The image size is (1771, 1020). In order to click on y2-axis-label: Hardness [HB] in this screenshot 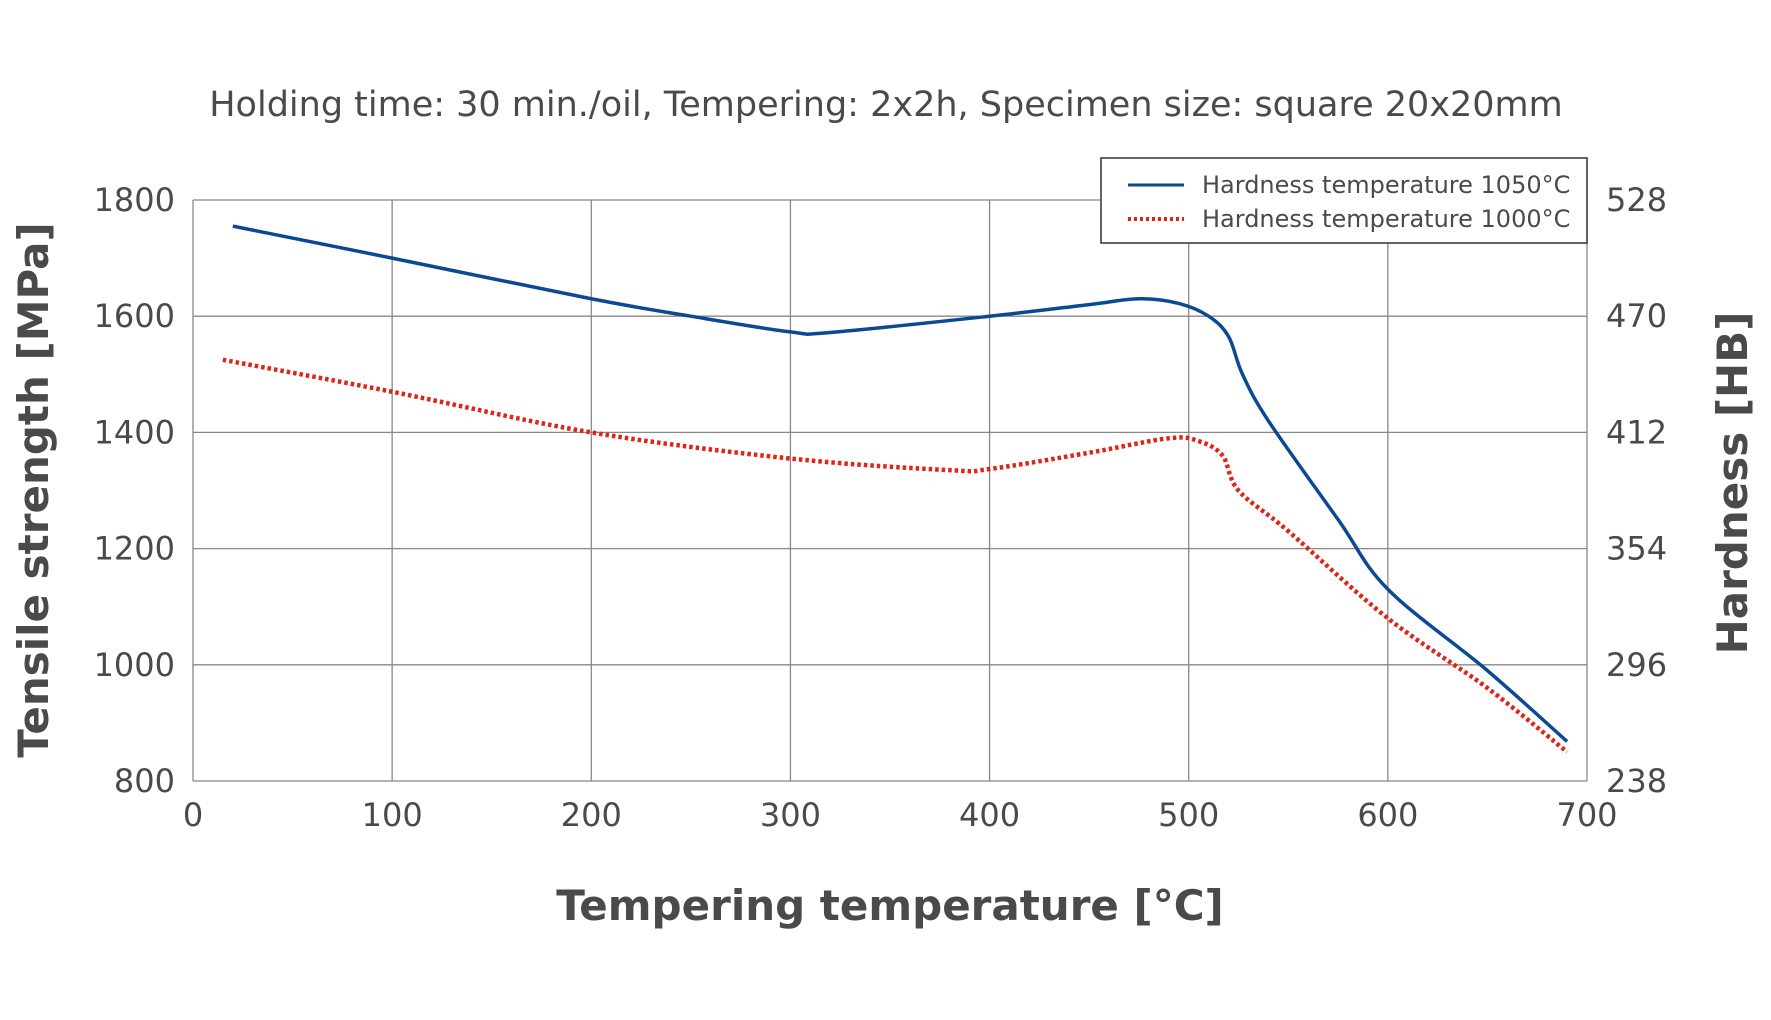, I will do `click(1732, 483)`.